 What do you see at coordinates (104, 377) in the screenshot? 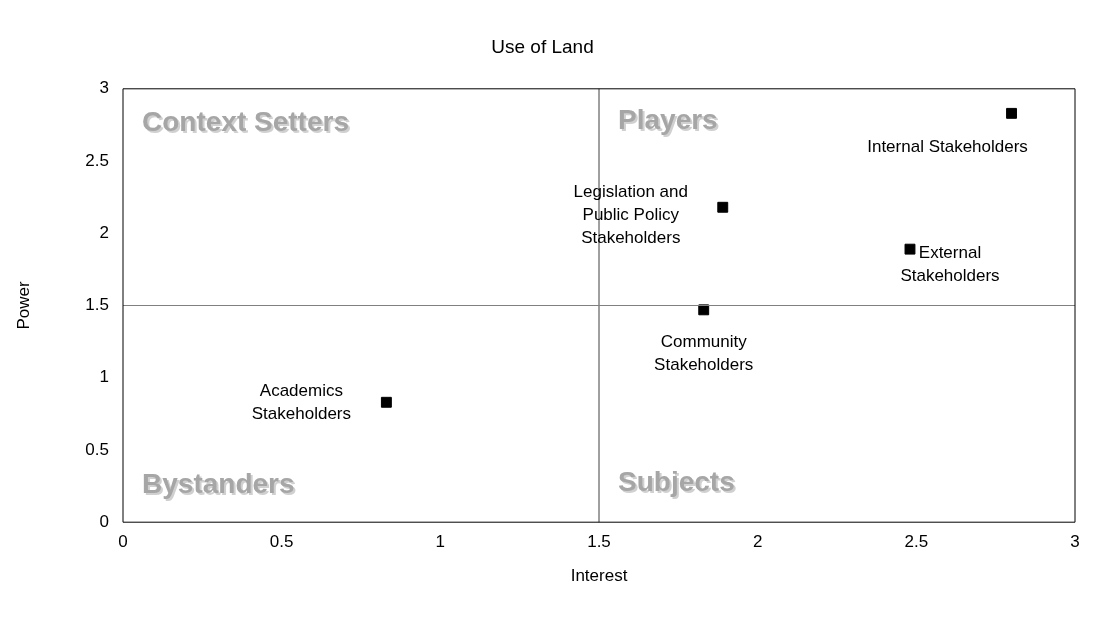
I see `y-tick-label: 1` at bounding box center [104, 377].